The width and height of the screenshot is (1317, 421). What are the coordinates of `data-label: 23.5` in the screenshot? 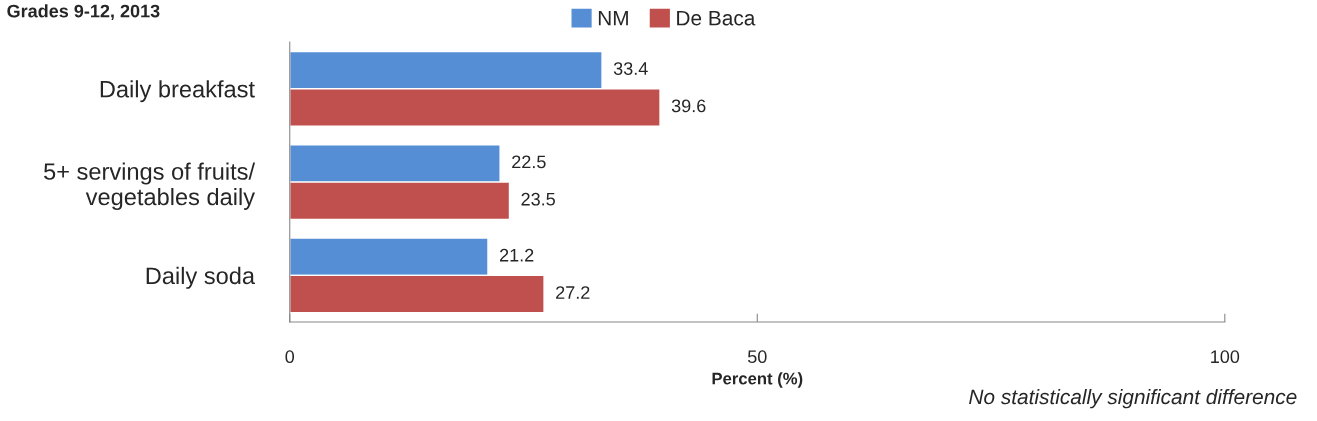 It's located at (538, 199).